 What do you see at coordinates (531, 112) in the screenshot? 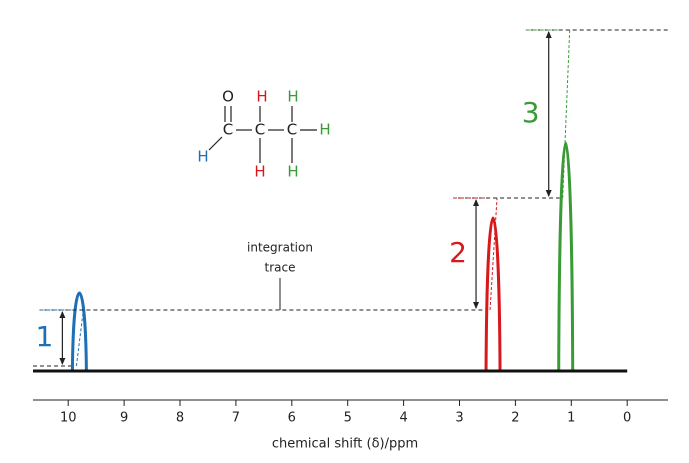
I see `integration-label: 3` at bounding box center [531, 112].